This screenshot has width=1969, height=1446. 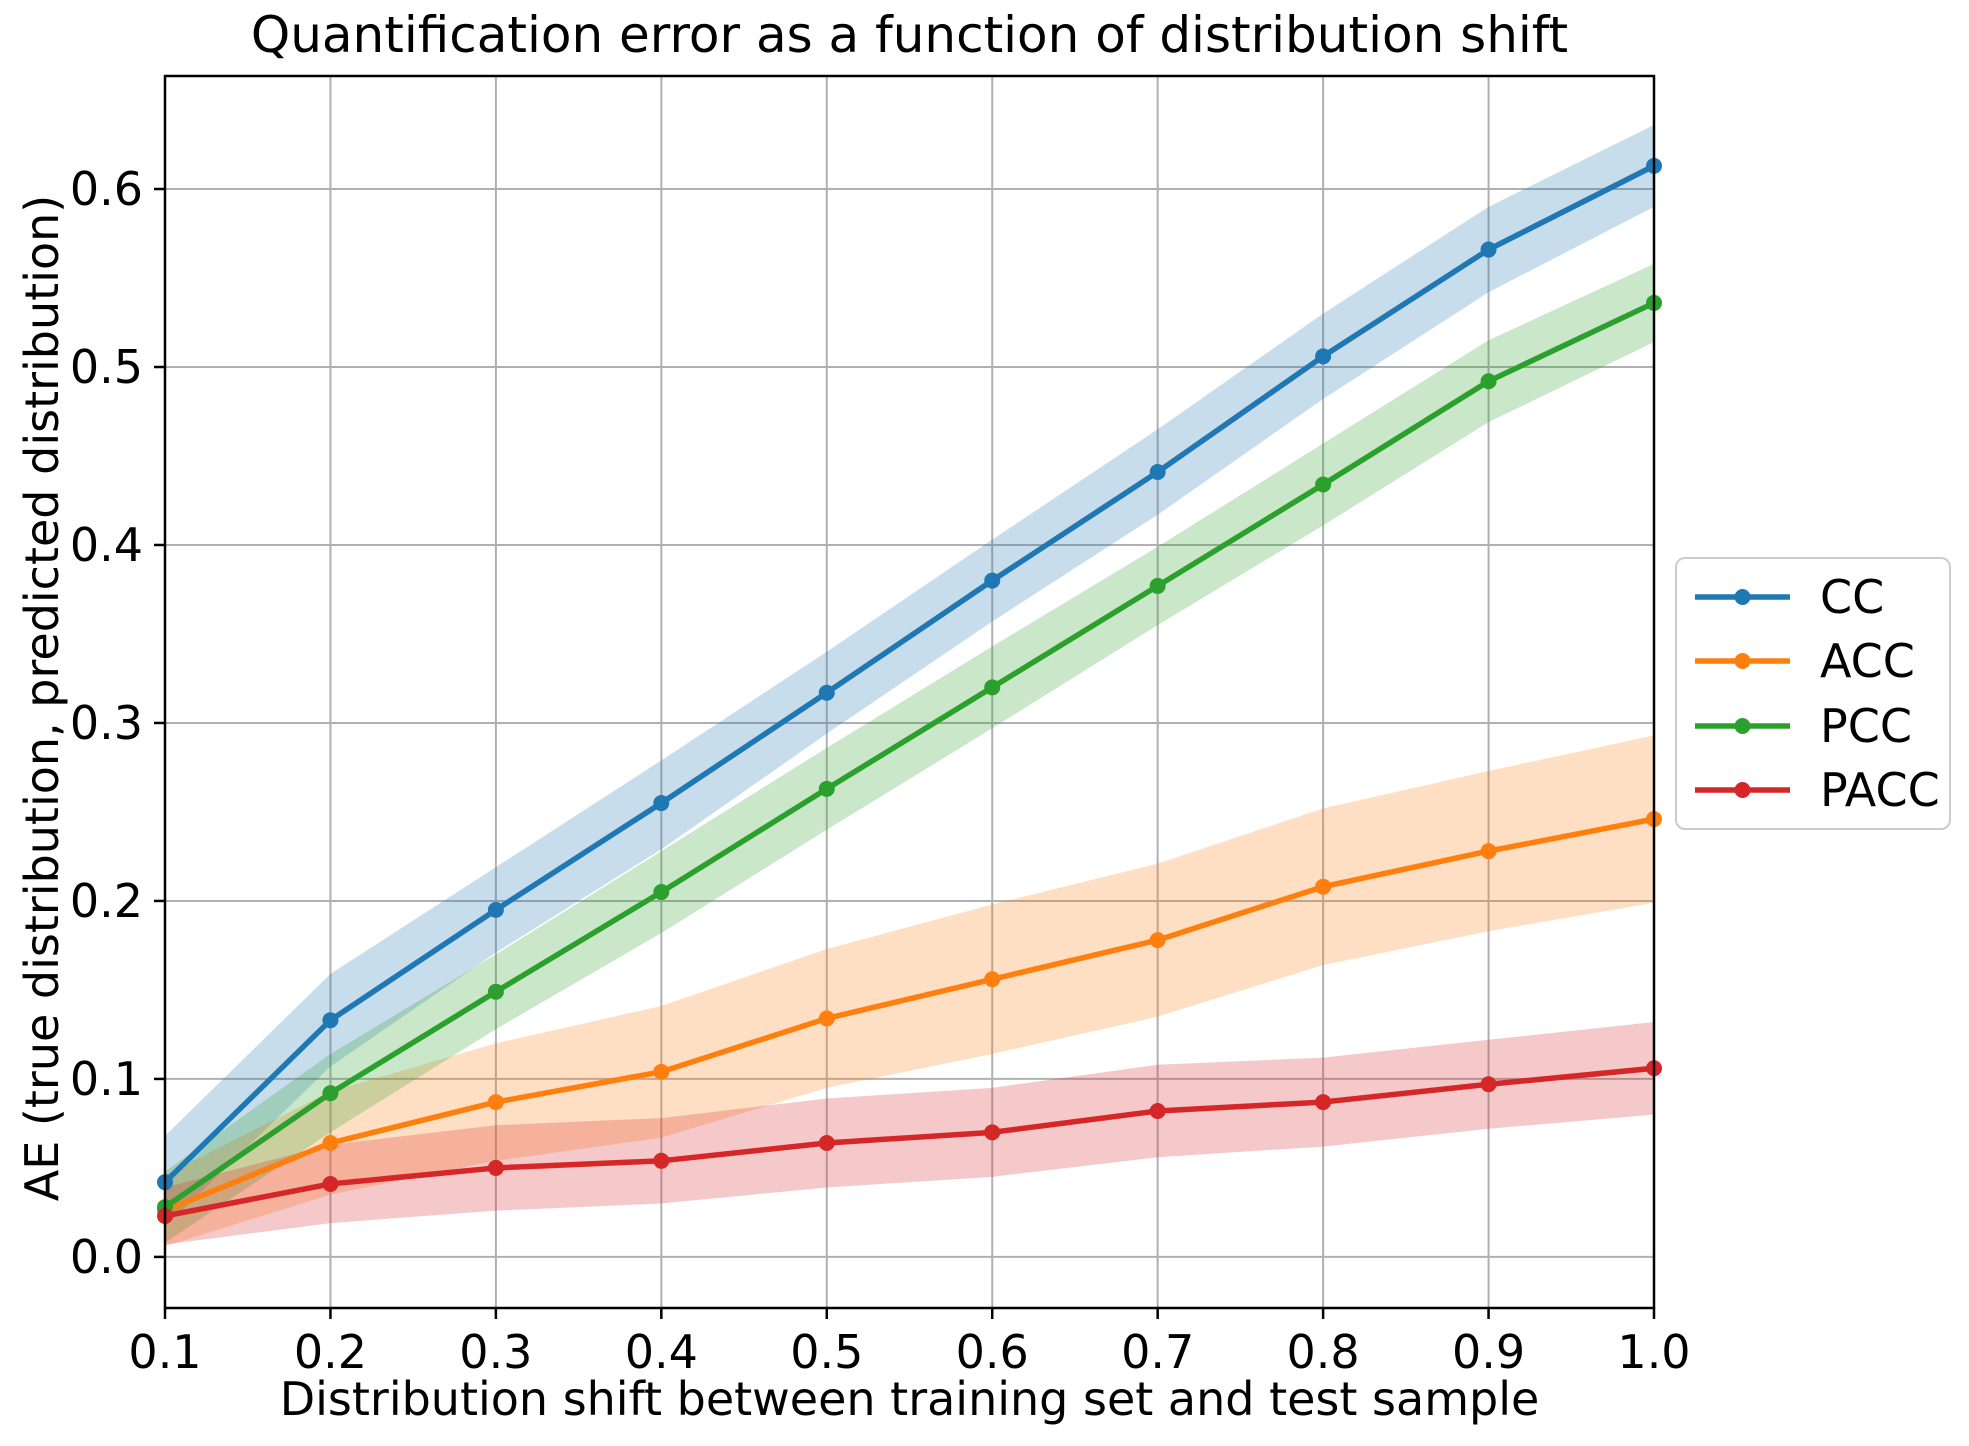 I want to click on legend-sample-line-pacc, so click(x=1742, y=789).